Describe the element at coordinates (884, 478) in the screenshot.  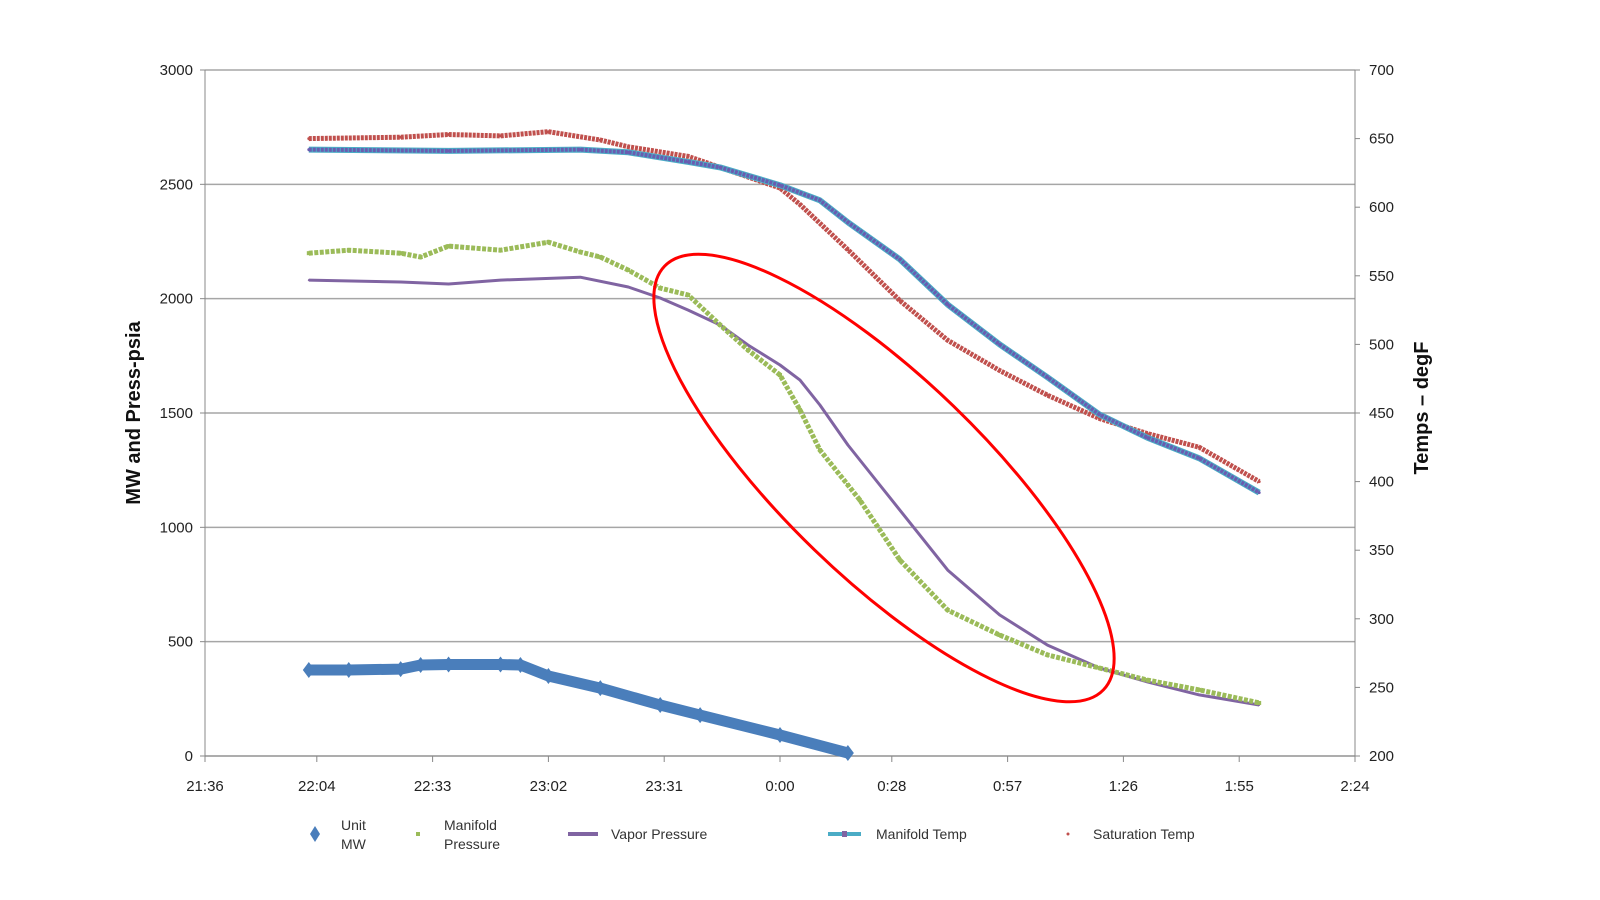
I see `annotation-ellipse` at that location.